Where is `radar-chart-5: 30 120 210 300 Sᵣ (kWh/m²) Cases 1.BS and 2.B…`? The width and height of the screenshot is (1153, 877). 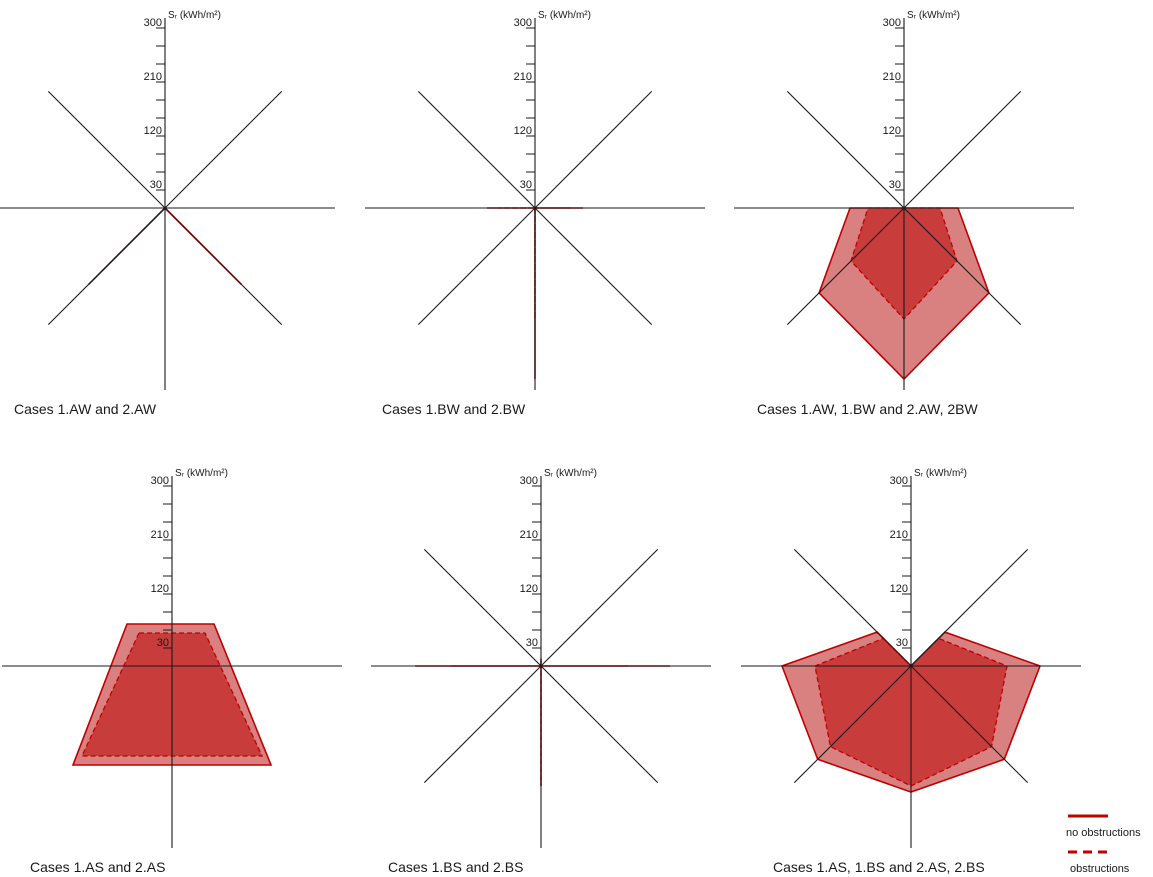
radar-chart-5: 30 120 210 300 Sᵣ (kWh/m²) Cases 1.BS and 2.B… is located at coordinates (541, 671).